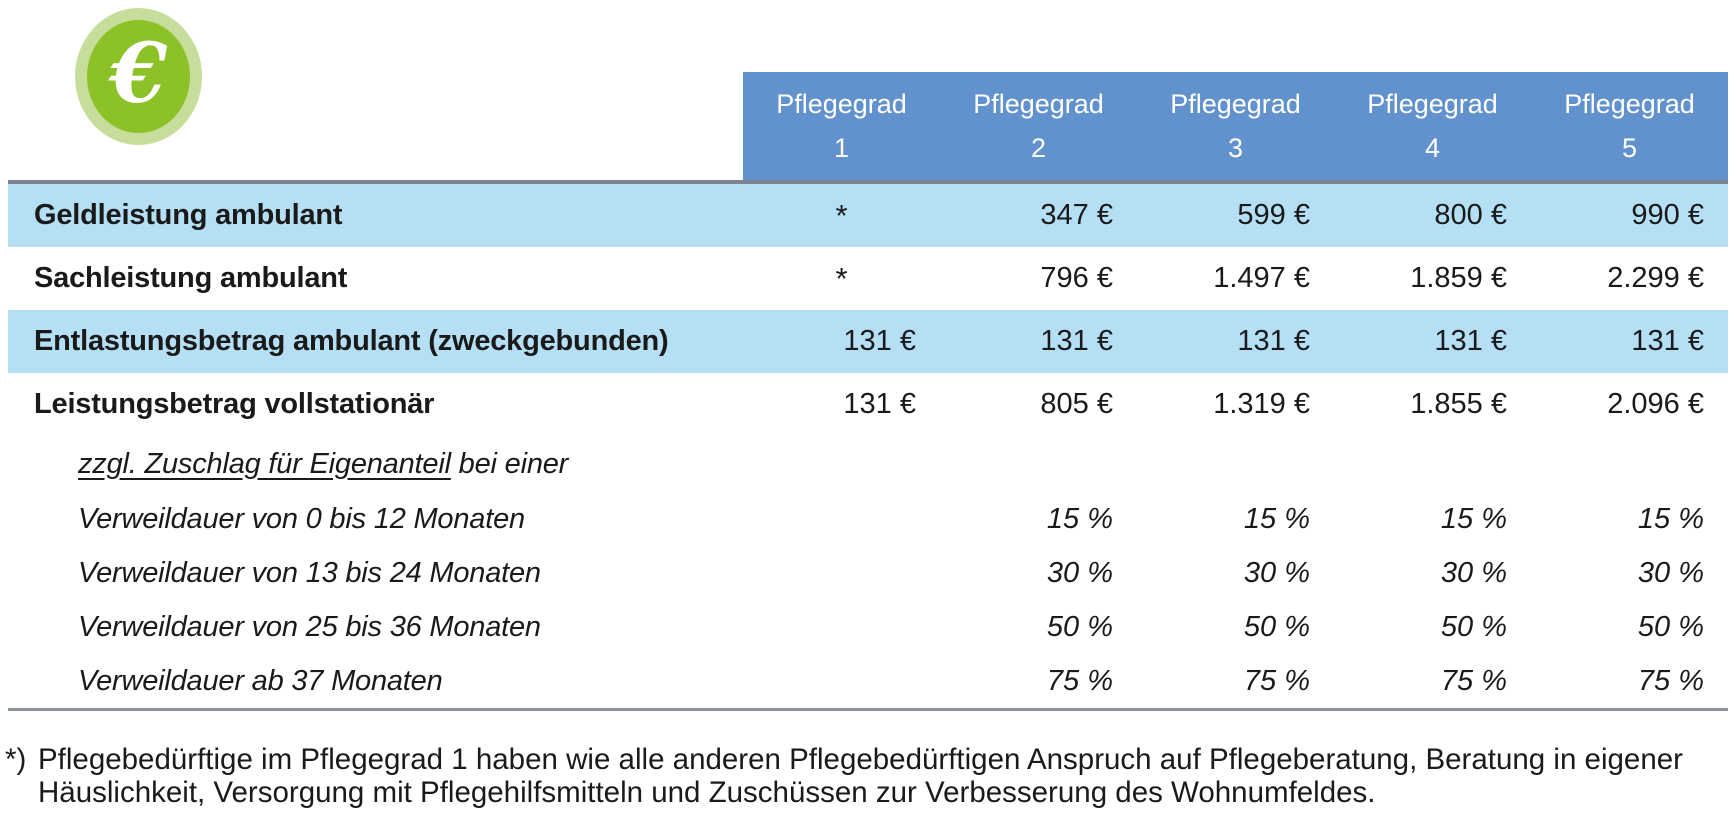  I want to click on header-number: 4, so click(1432, 147).